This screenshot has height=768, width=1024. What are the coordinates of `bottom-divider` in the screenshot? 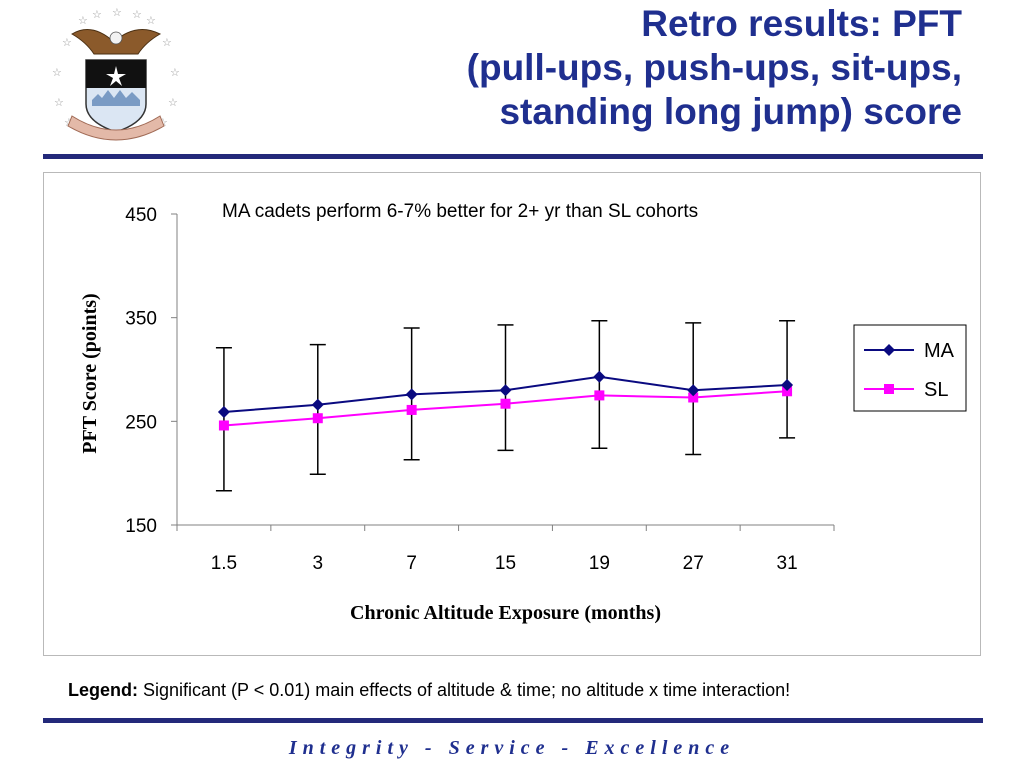 It's located at (513, 720).